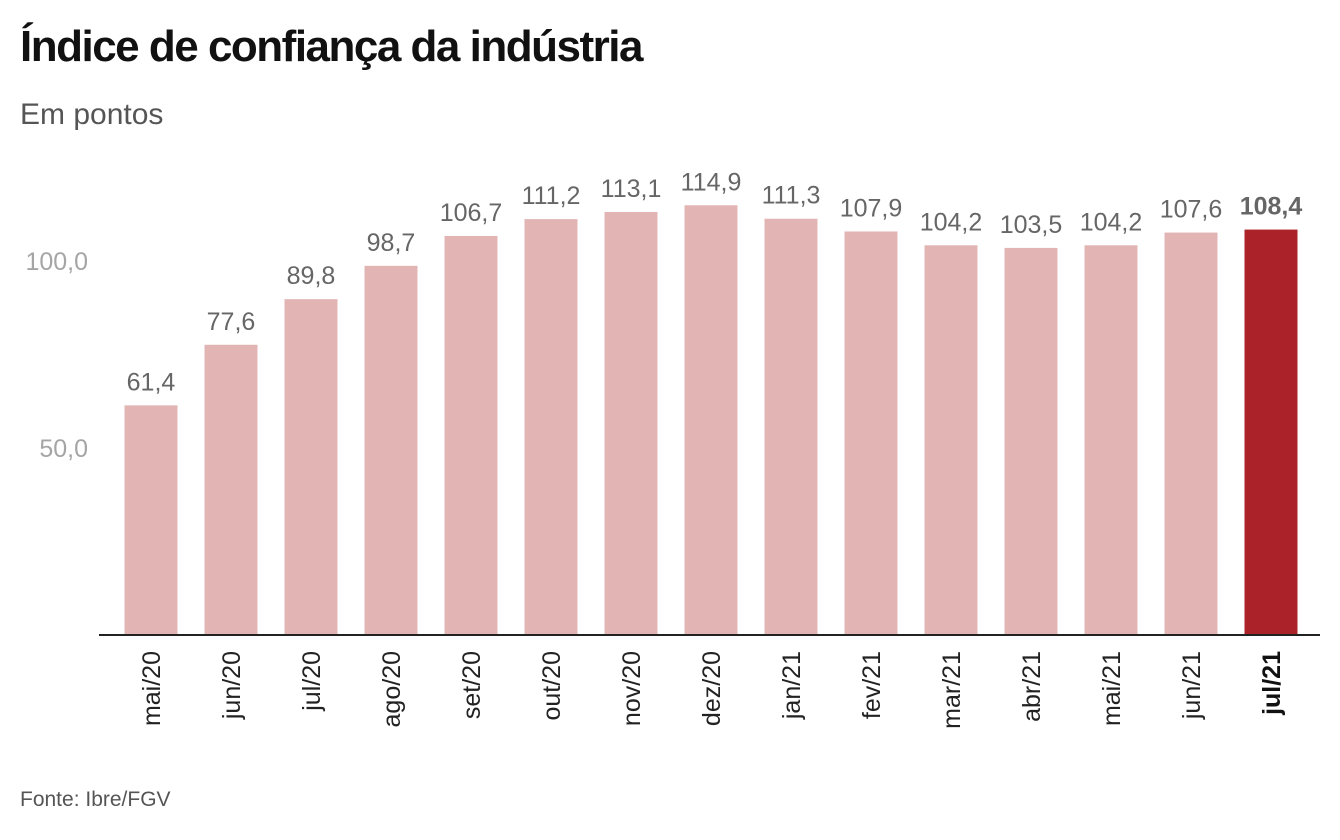 This screenshot has height=840, width=1340. I want to click on data-label: 108,4, so click(1271, 207).